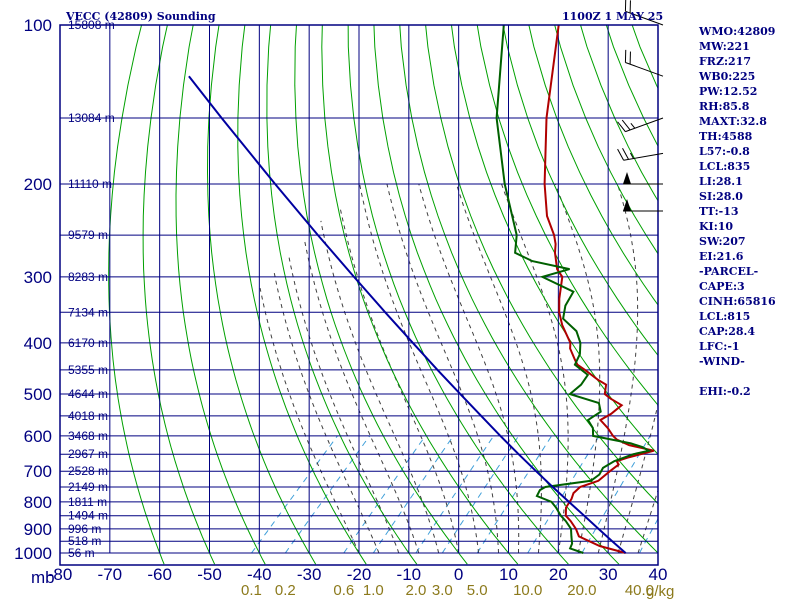 This screenshot has height=600, width=800. What do you see at coordinates (38, 502) in the screenshot?
I see `pressure-tick-label: 800` at bounding box center [38, 502].